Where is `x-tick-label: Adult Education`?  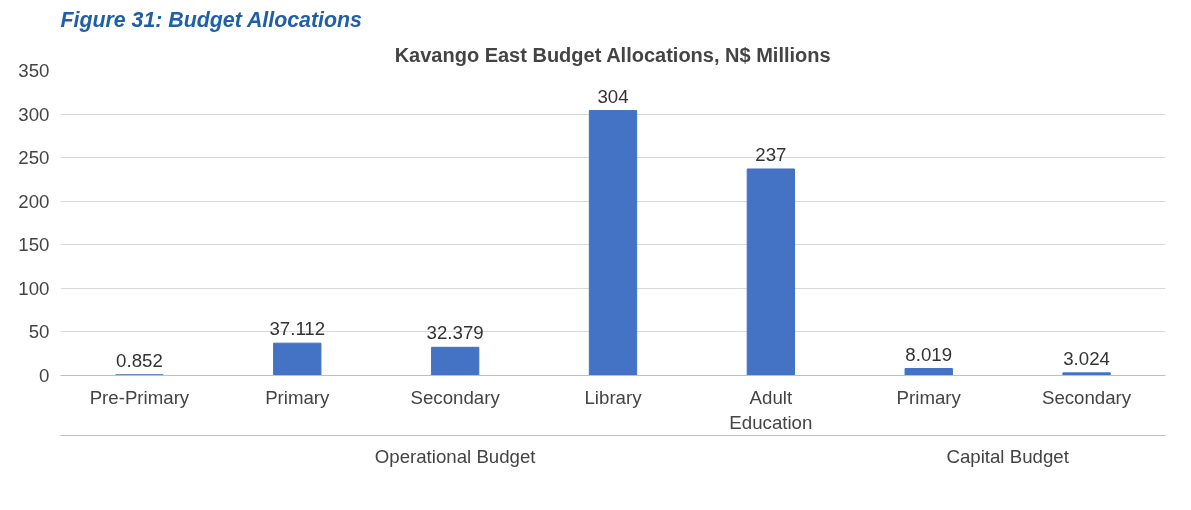 x-tick-label: Adult Education is located at coordinates (771, 409).